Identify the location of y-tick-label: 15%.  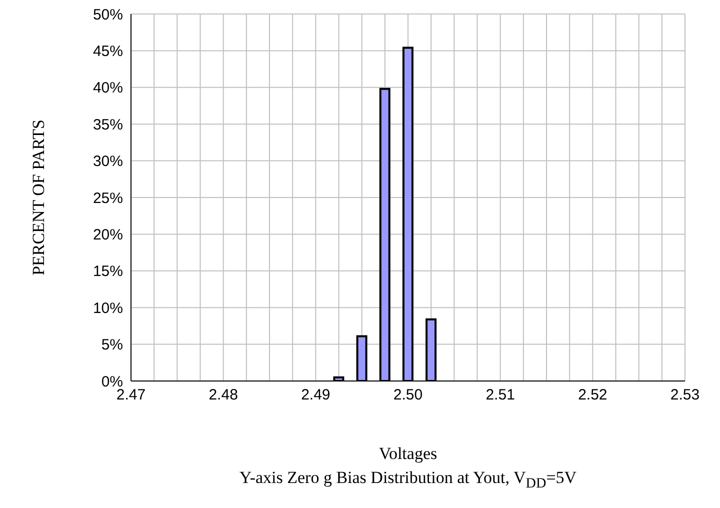
(107, 271).